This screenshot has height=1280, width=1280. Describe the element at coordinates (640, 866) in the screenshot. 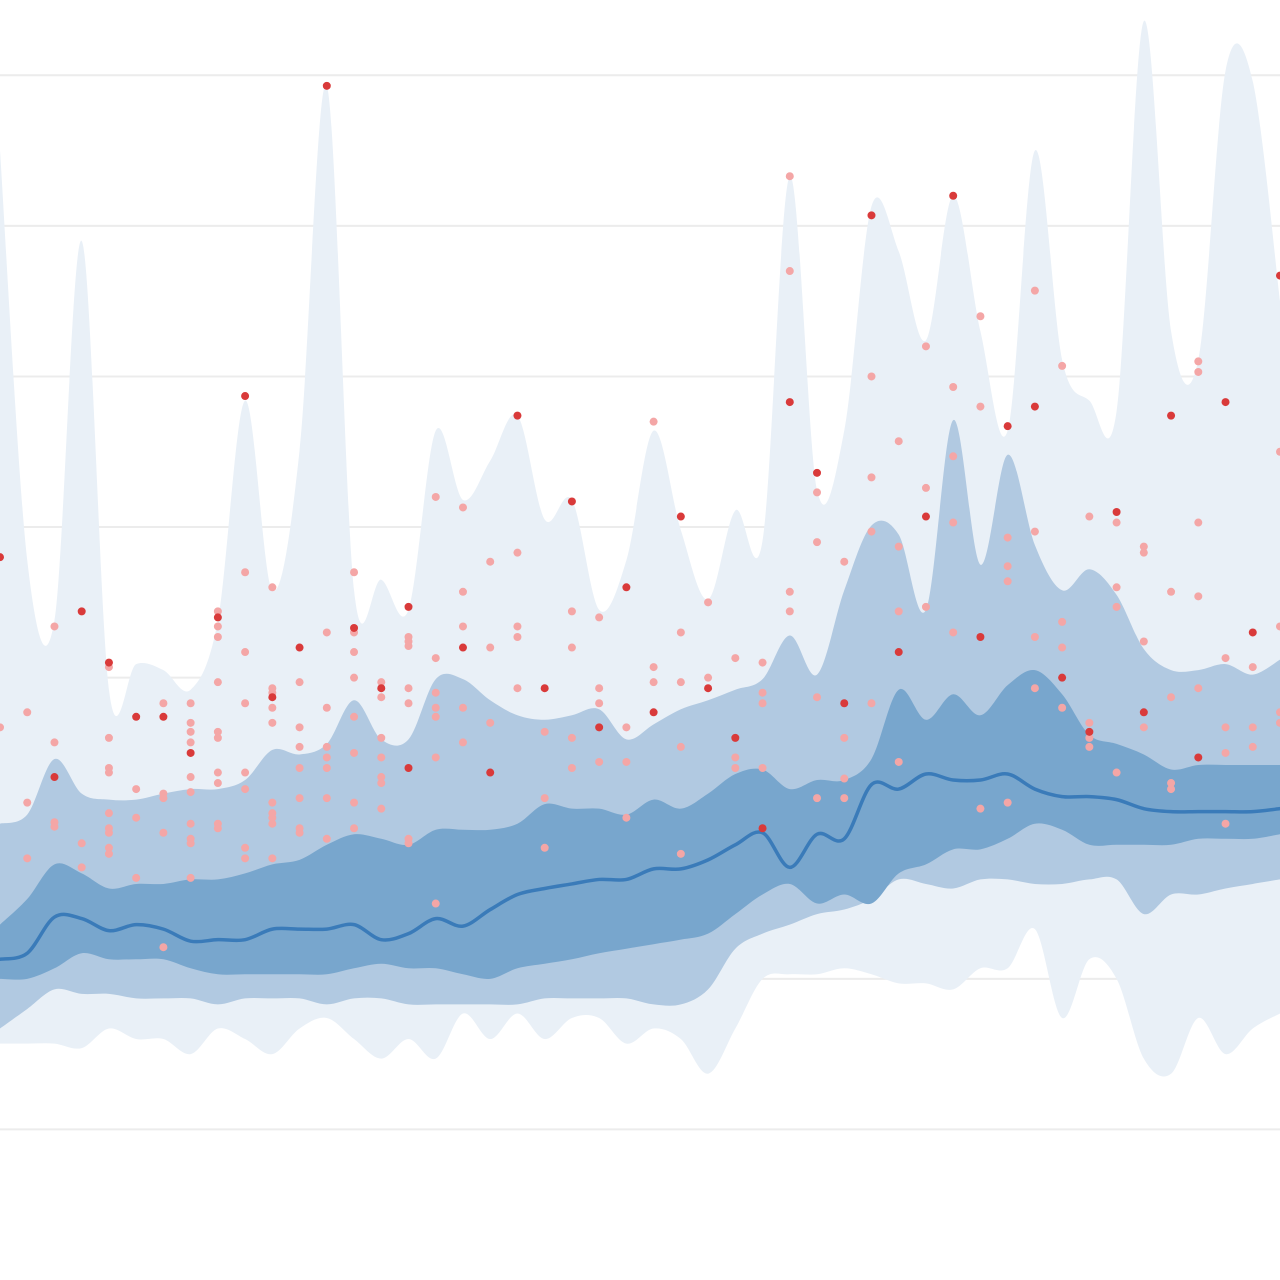

I see `median-line` at that location.